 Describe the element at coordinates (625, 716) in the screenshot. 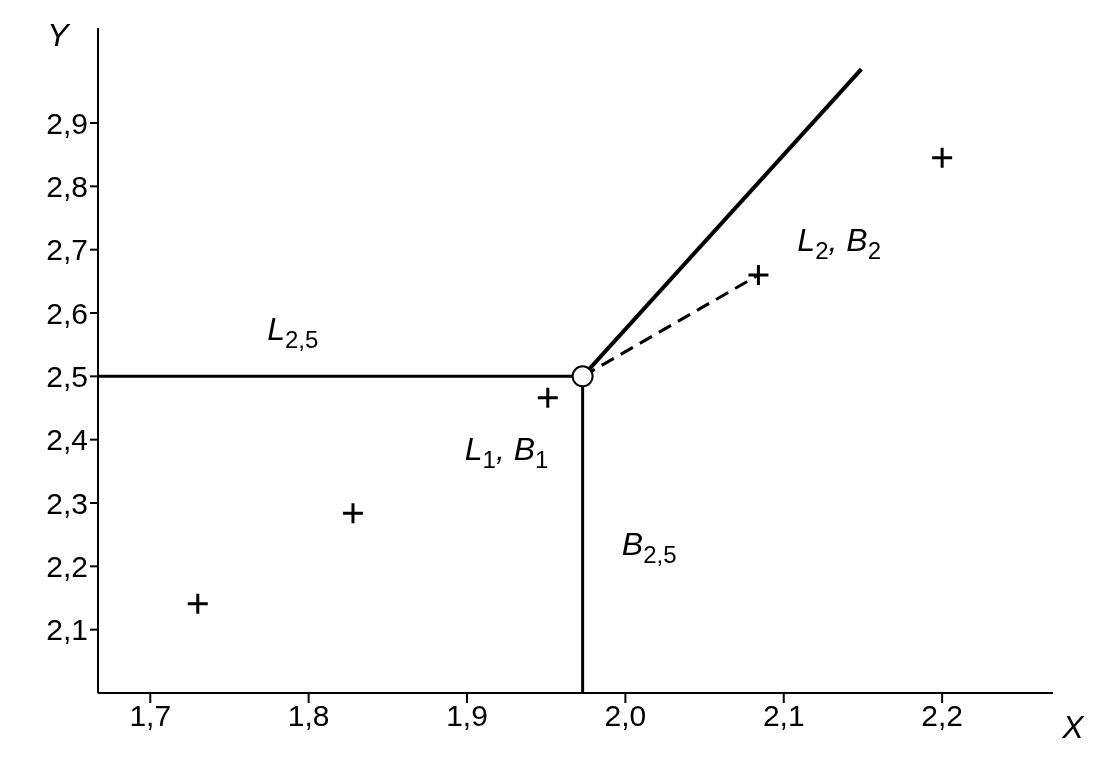

I see `x-tick-label: 2,0` at that location.